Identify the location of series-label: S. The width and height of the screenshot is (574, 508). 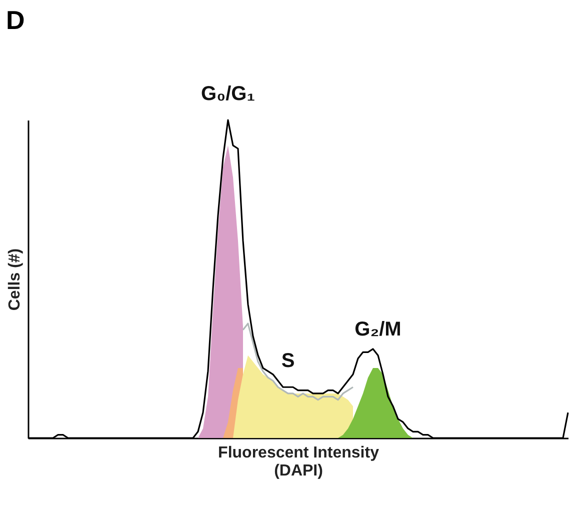
(288, 361).